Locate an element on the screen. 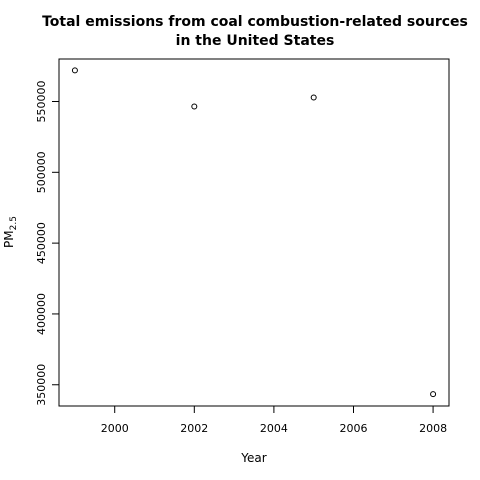  x-axis: 2000 2002 2004 2006 2008 is located at coordinates (274, 420).